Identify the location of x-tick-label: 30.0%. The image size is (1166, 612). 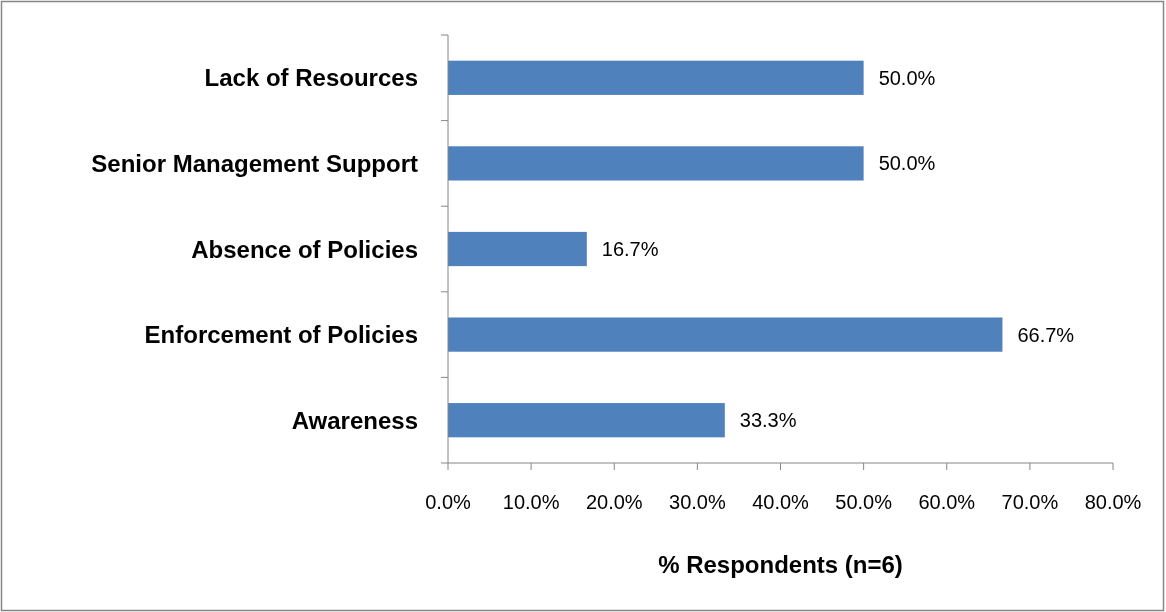
(697, 502).